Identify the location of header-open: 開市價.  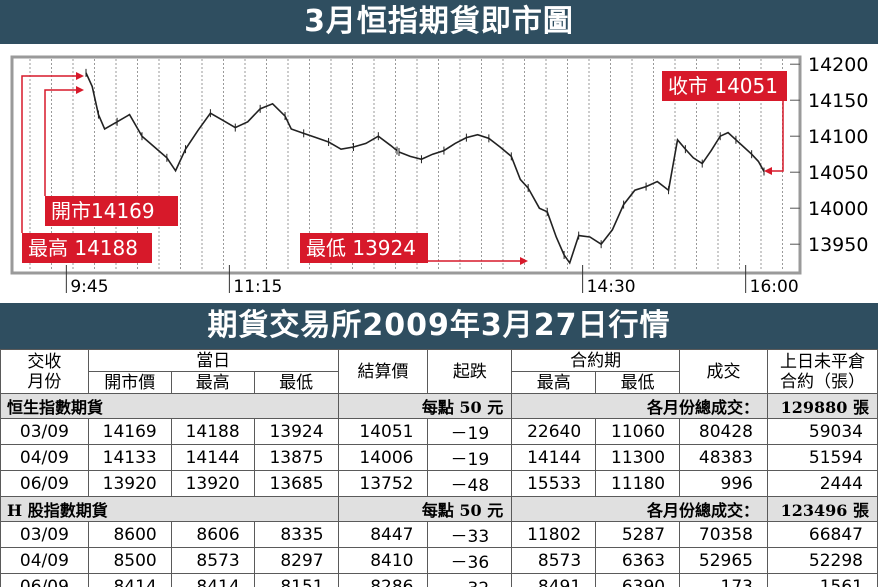
(129, 382).